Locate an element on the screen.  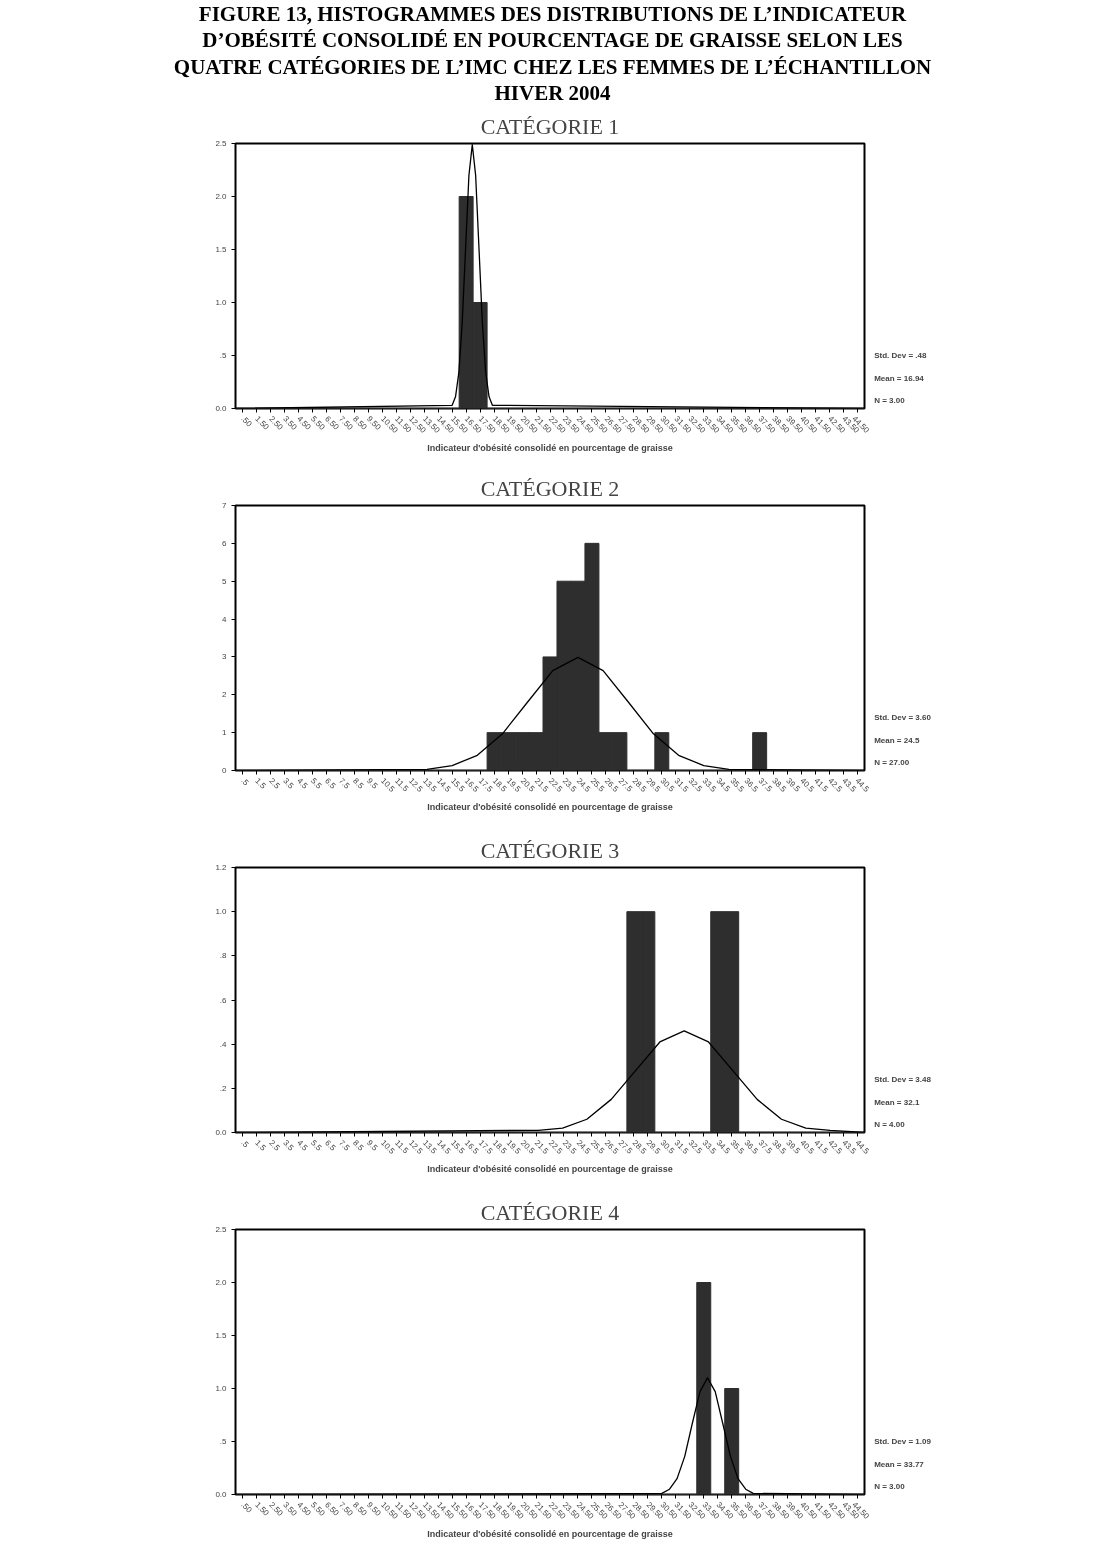
text: N = 27.00 is located at coordinates (892, 763).